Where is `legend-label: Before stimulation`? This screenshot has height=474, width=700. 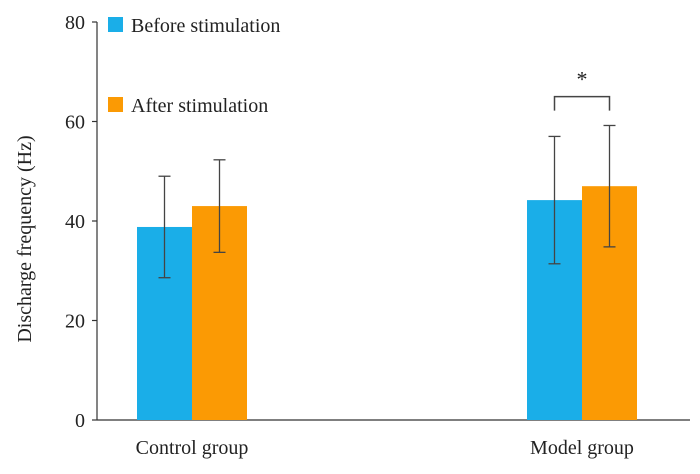
legend-label: Before stimulation is located at coordinates (205, 26).